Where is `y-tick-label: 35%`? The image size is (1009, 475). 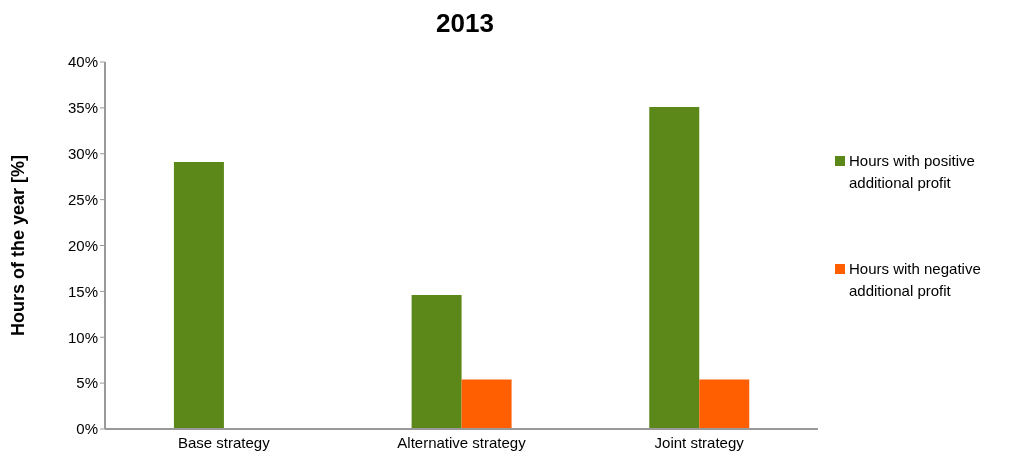 y-tick-label: 35% is located at coordinates (82, 108).